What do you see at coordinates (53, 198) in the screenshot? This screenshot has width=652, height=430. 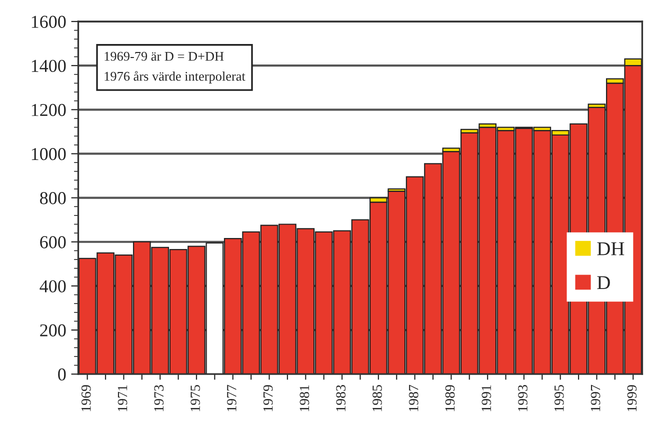 I see `y-tick-label: 800` at bounding box center [53, 198].